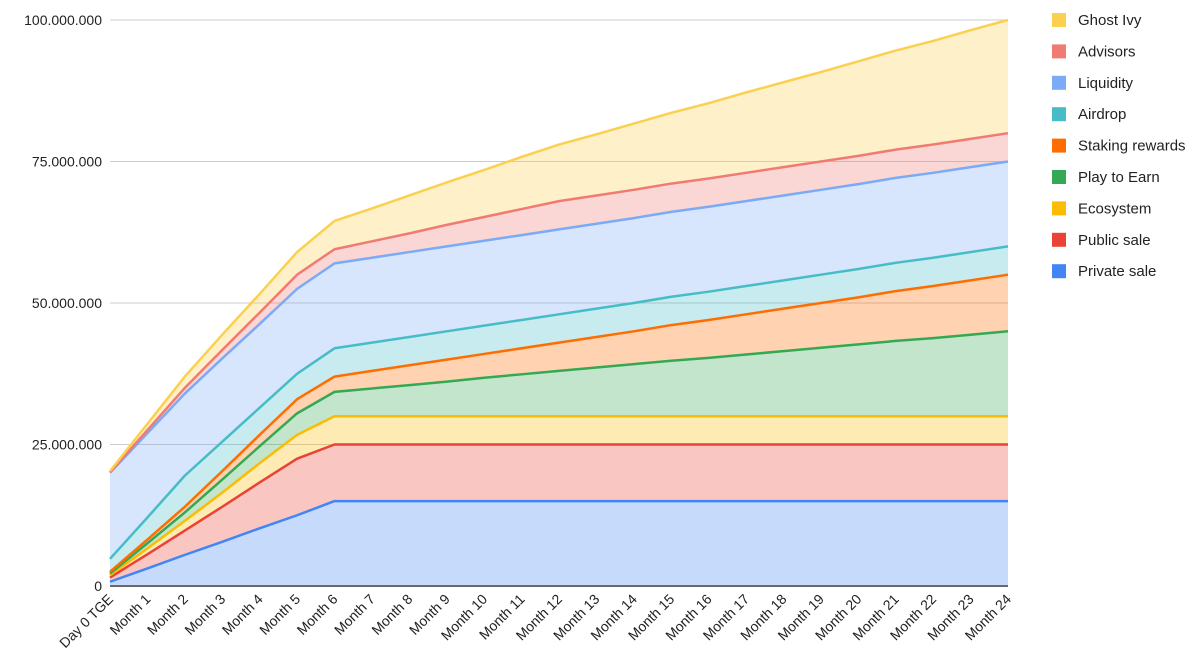 The height and width of the screenshot is (661, 1200). Describe the element at coordinates (63, 20) in the screenshot. I see `y-tick-label: 100.000.000` at that location.